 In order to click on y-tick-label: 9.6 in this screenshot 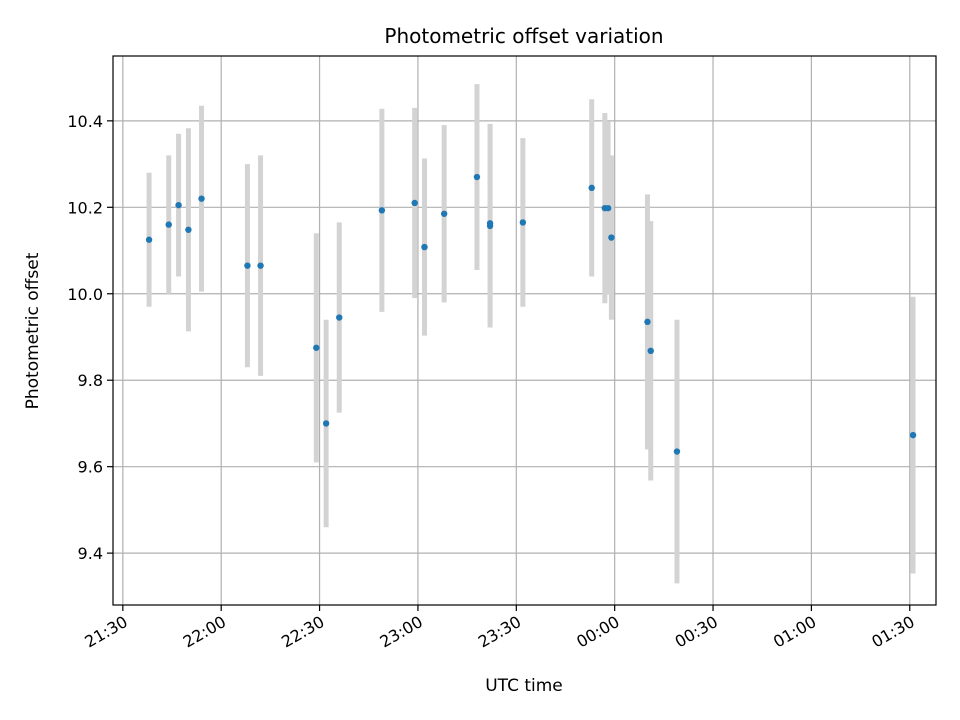, I will do `click(90, 467)`.